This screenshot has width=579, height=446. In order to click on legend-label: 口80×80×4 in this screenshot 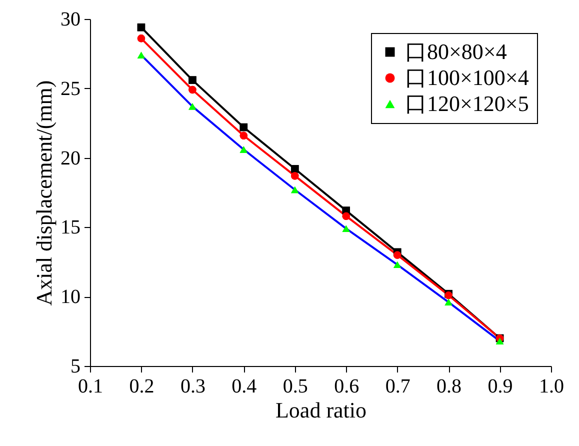, I will do `click(456, 51)`.